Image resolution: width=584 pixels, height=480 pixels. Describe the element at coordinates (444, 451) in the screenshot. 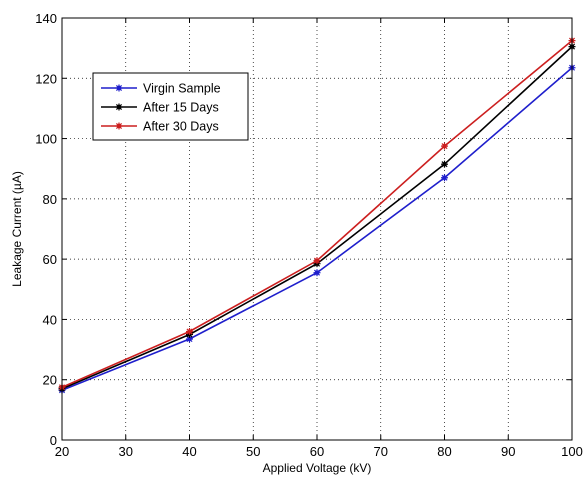

I see `x-tick-label: 80` at that location.